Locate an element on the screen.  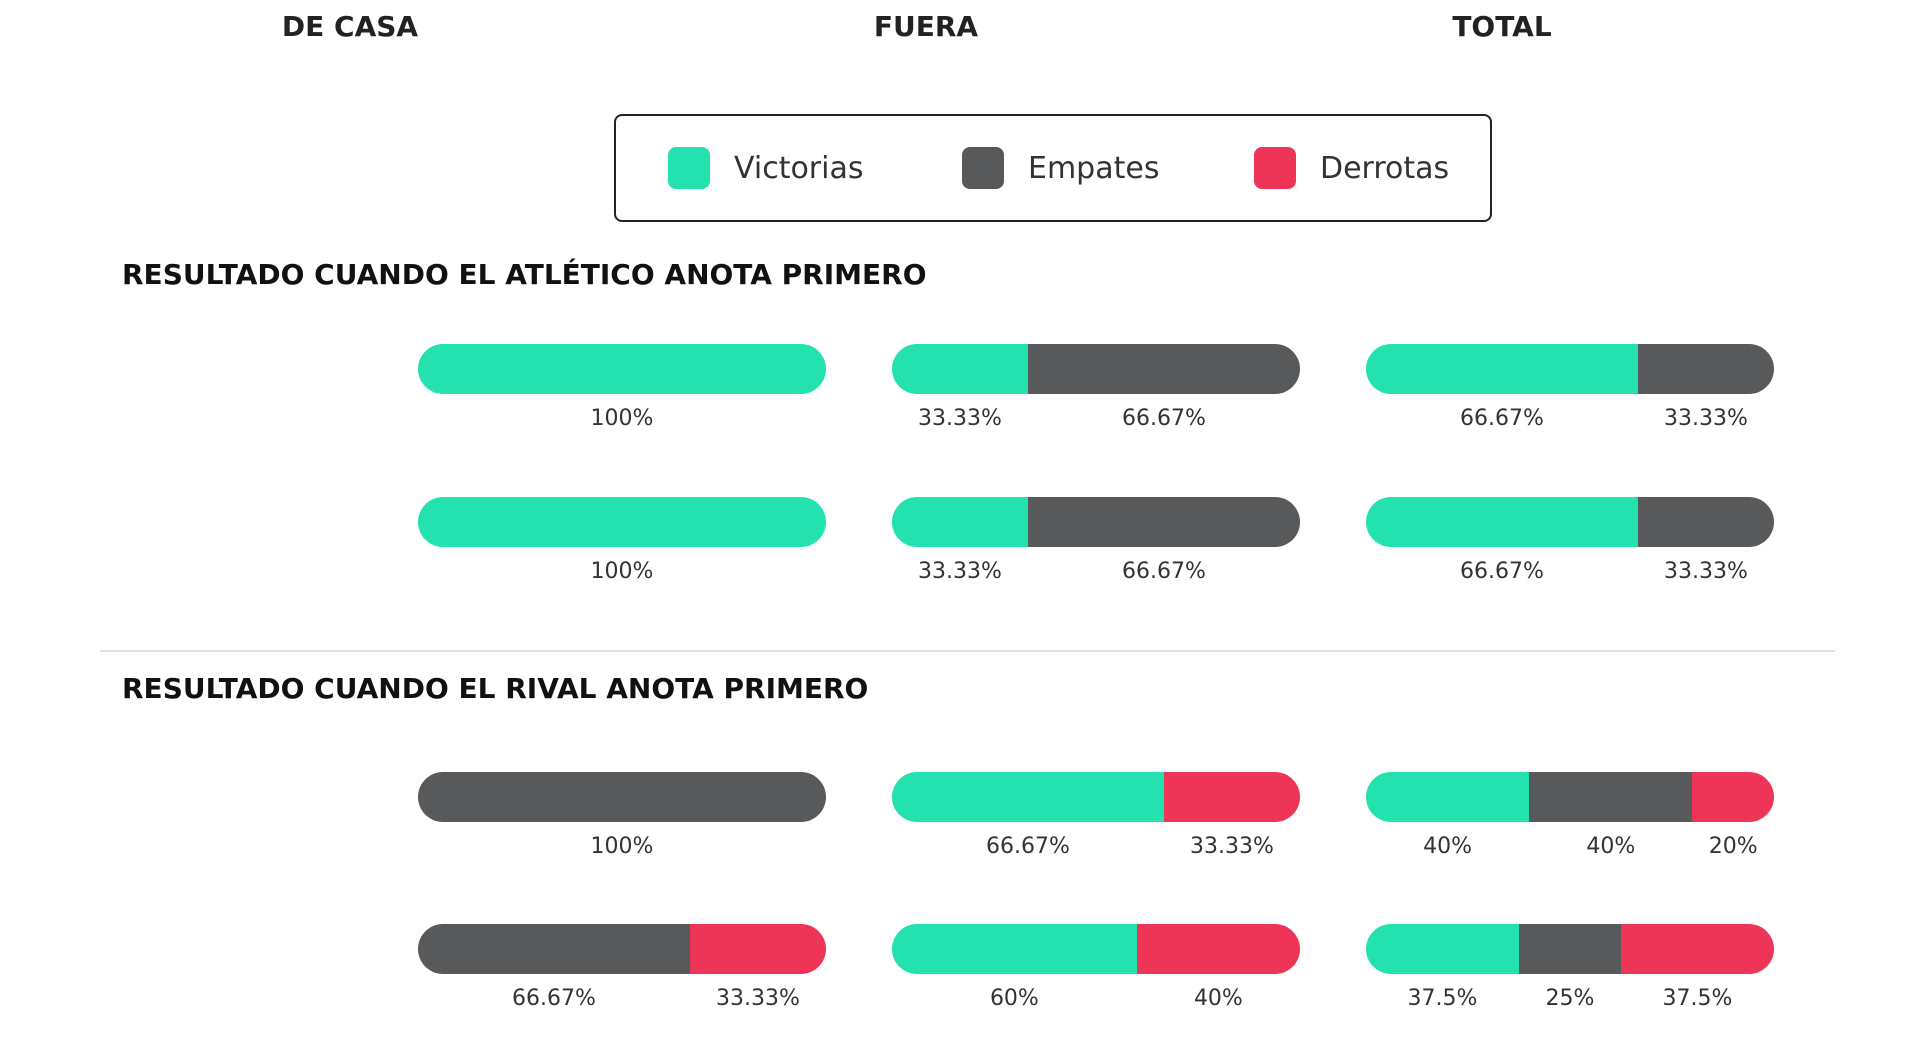
stacked-bar-s1-r1-total is located at coordinates (1570, 949).